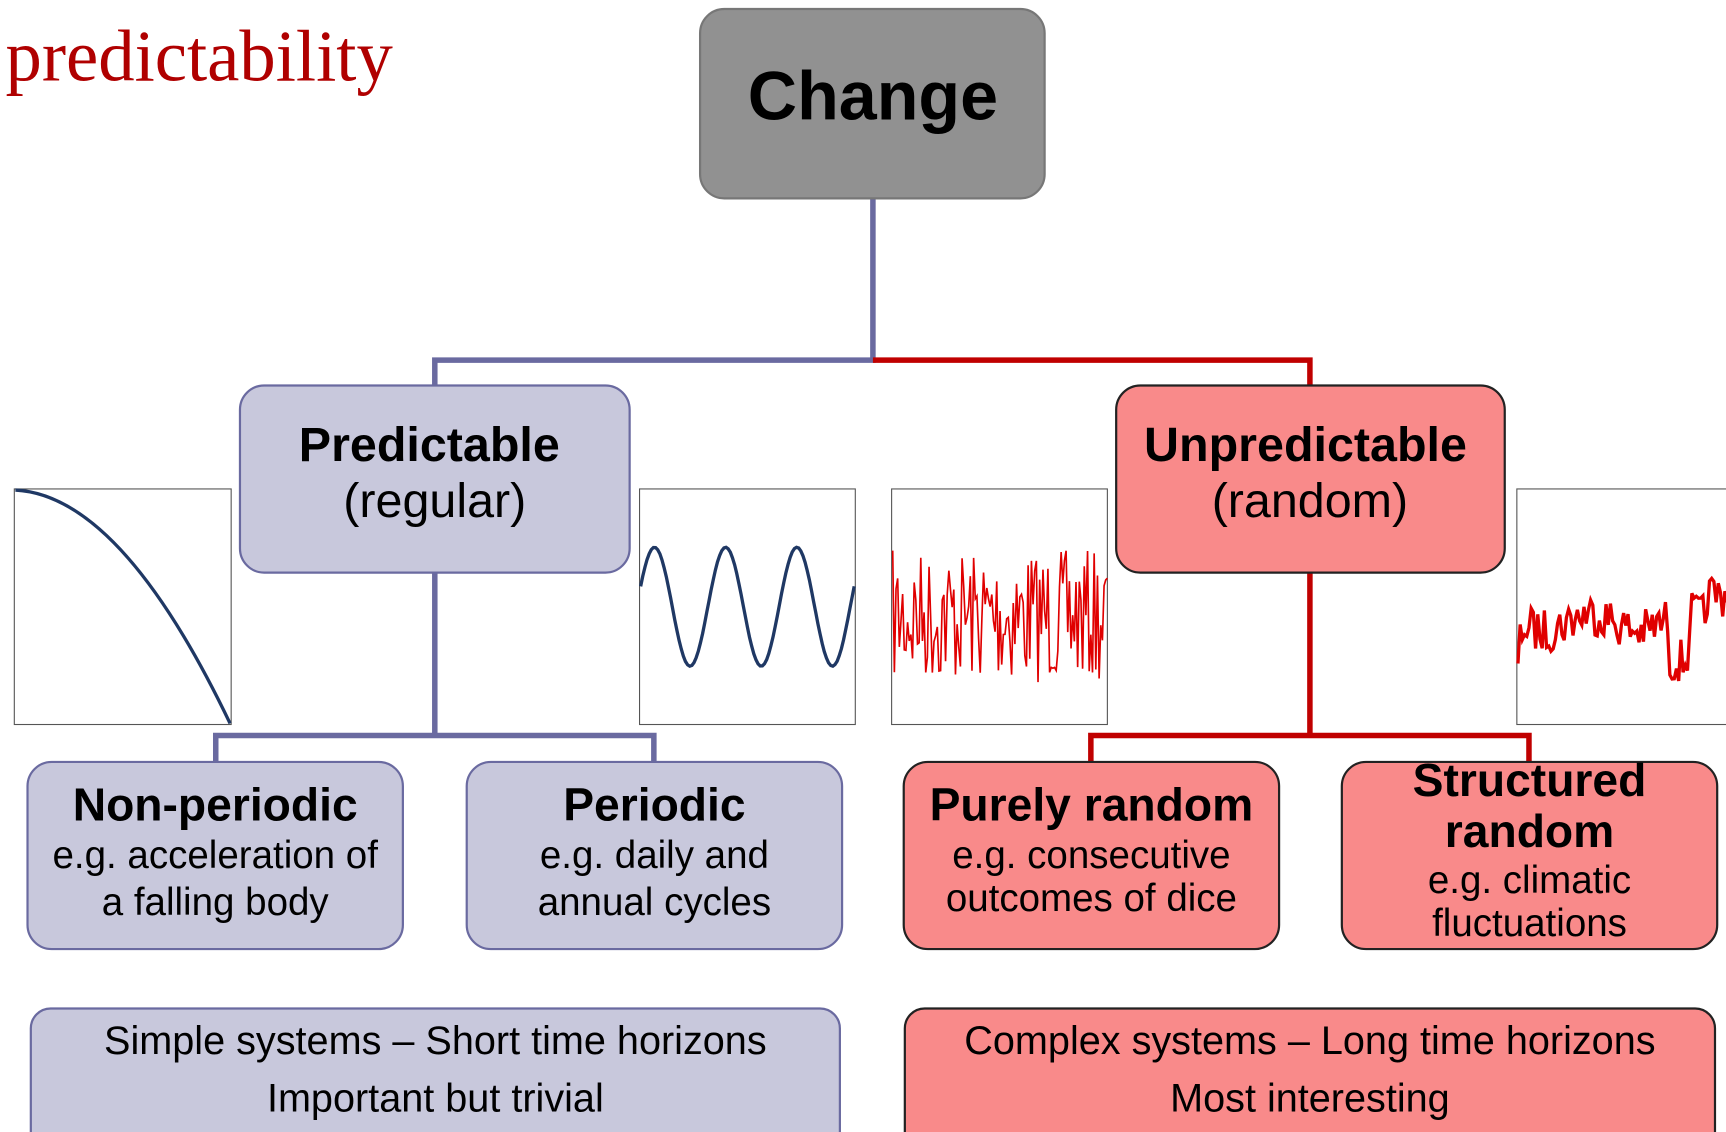 The image size is (1726, 1132). I want to click on branch-subtitle: (regular), so click(434, 501).